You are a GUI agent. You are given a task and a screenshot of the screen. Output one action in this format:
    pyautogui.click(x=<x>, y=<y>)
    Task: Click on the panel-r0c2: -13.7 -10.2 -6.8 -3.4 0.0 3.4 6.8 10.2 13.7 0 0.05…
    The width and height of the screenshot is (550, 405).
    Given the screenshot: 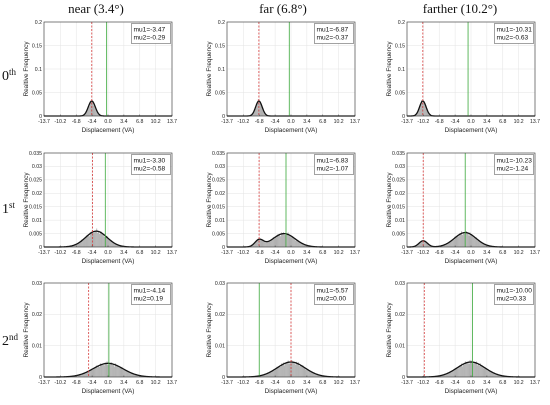 What is the action you would take?
    pyautogui.click(x=463, y=77)
    